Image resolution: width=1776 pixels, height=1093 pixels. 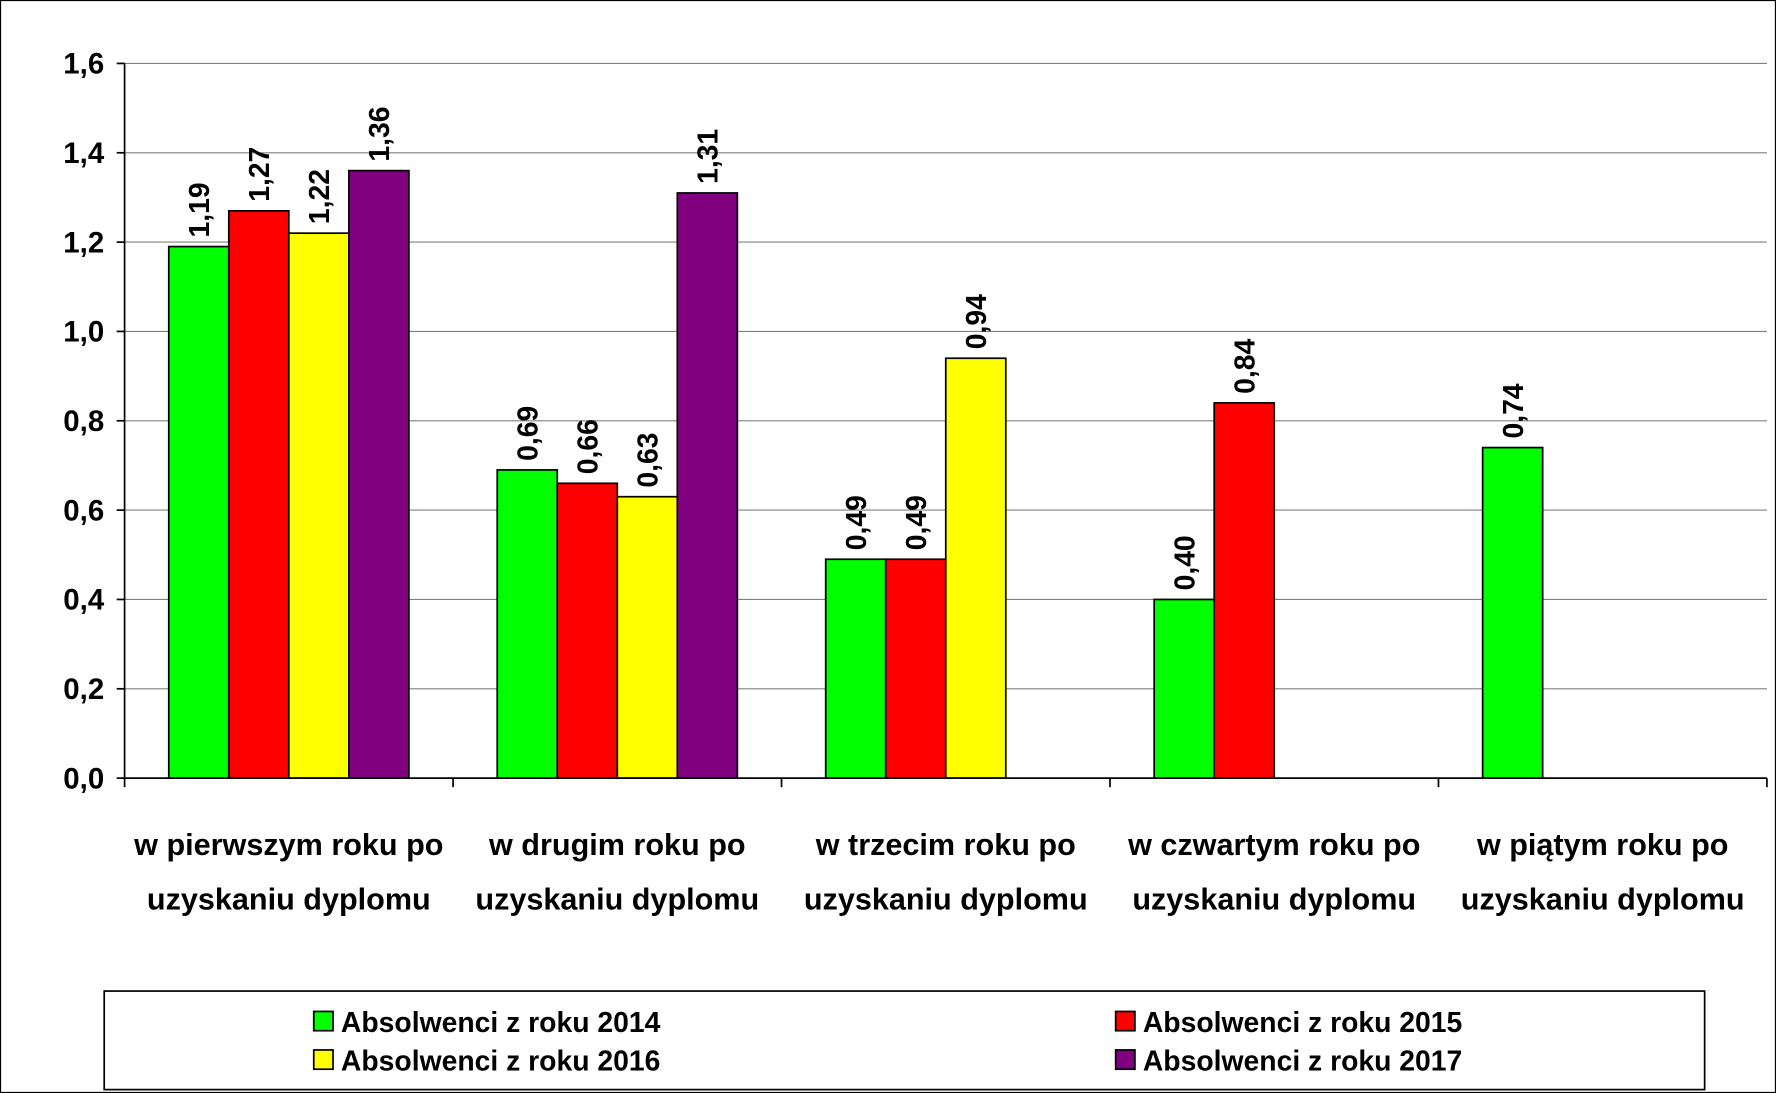 I want to click on y-tick-label: 1,0, so click(x=83, y=332).